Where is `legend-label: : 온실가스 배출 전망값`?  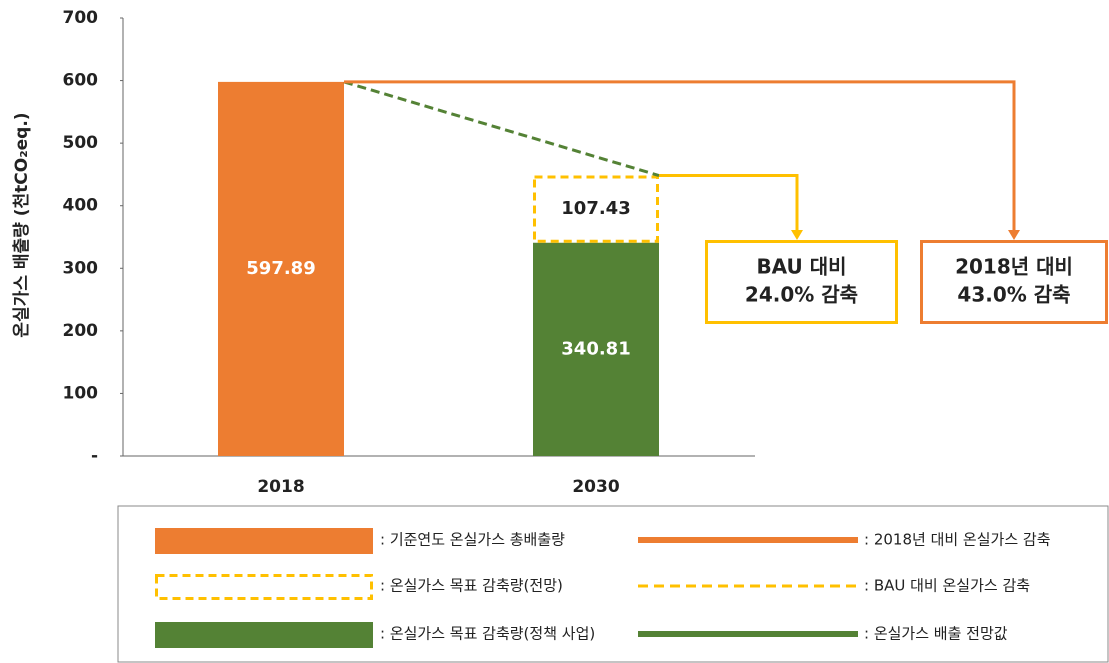
legend-label: : 온실가스 배출 전망값 is located at coordinates (936, 634).